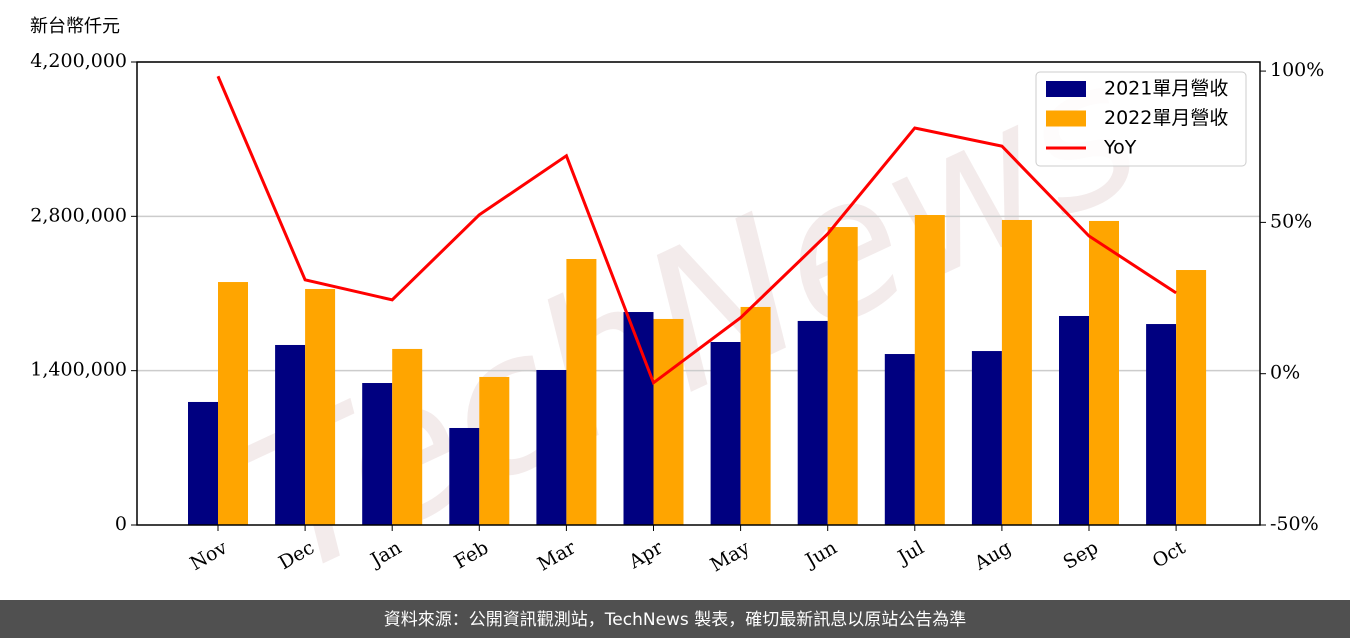 The image size is (1350, 642). I want to click on y-tick-label: 0, so click(121, 524).